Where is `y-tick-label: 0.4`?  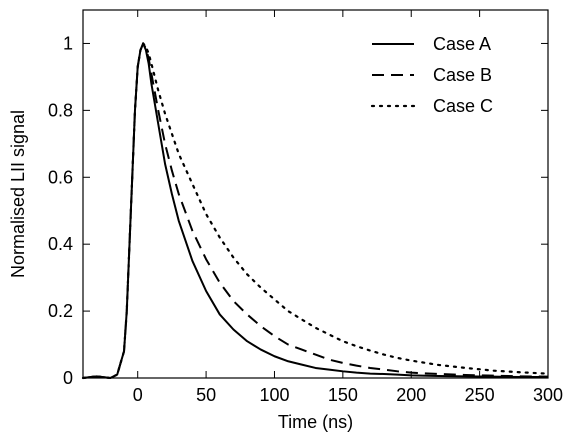
y-tick-label: 0.4 is located at coordinates (60, 244).